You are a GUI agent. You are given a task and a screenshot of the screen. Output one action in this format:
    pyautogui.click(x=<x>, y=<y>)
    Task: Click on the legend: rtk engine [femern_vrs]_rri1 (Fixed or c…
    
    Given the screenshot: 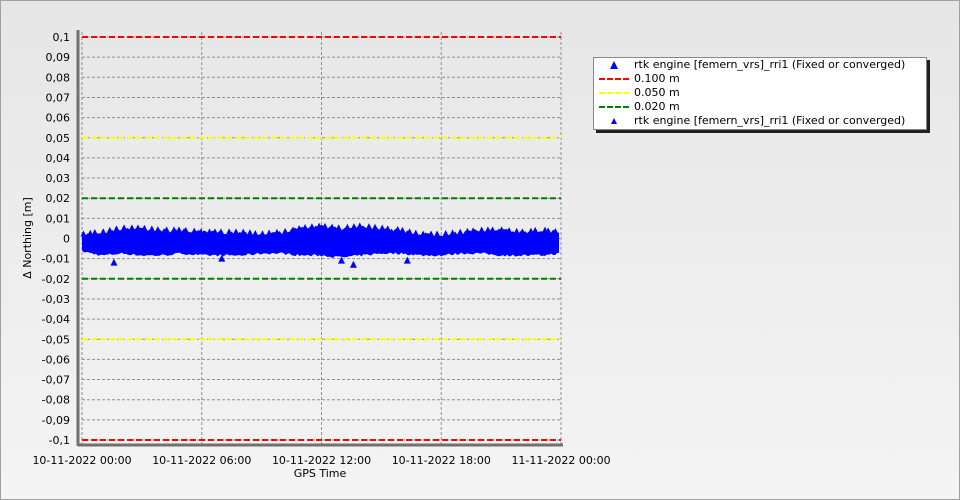 What is the action you would take?
    pyautogui.click(x=760, y=93)
    